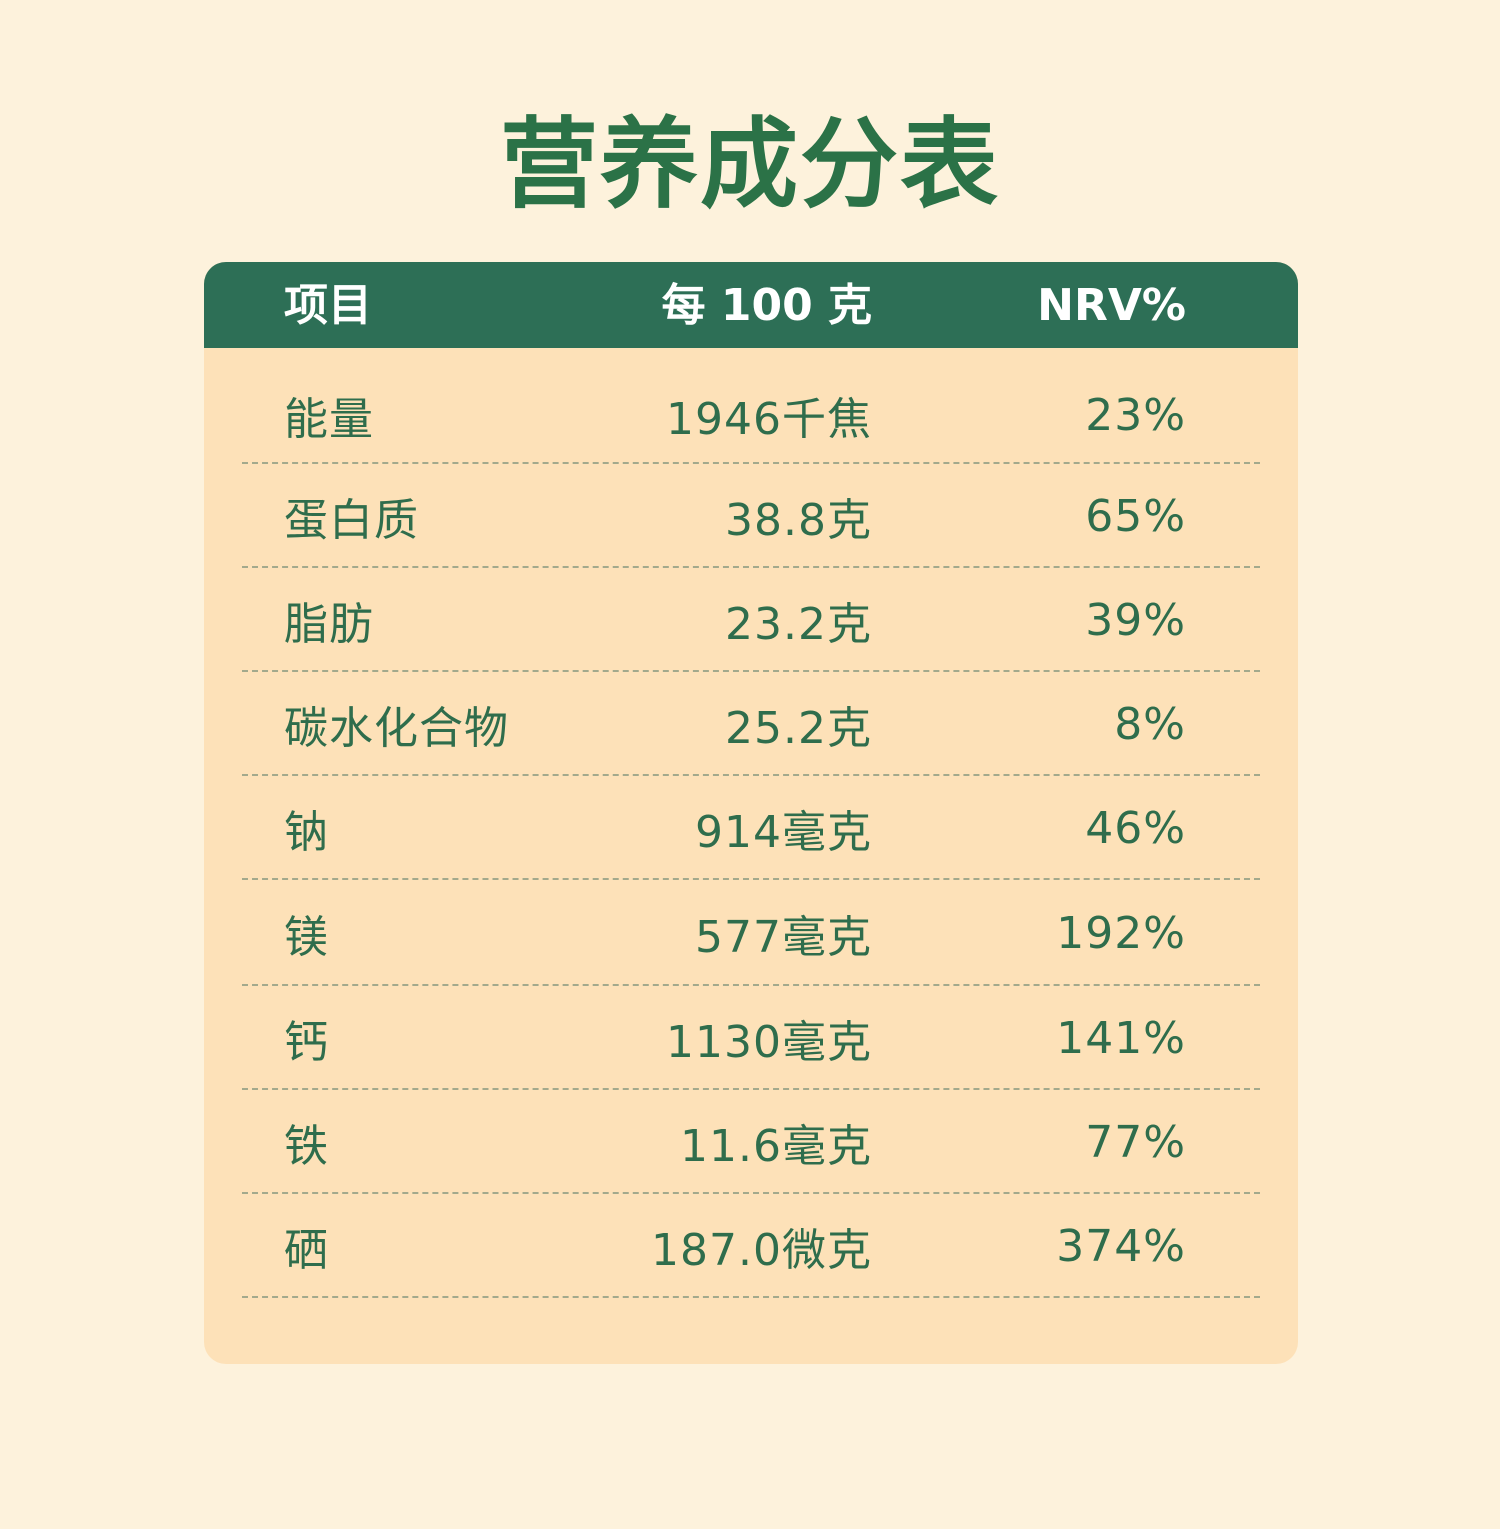  What do you see at coordinates (776, 1146) in the screenshot?
I see `row-per100: 11.6毫克` at bounding box center [776, 1146].